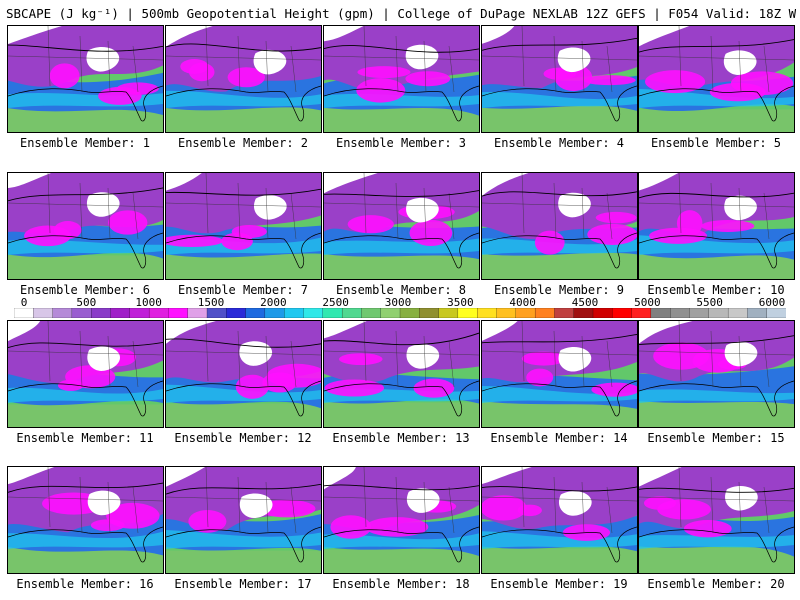 The image size is (800, 600). Describe the element at coordinates (243, 438) in the screenshot. I see `ensemble-member-label: Ensemble Member: 12` at that location.